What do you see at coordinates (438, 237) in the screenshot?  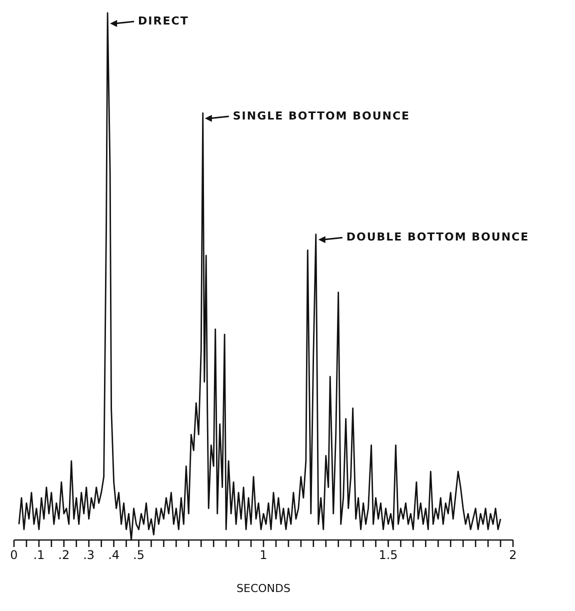 I see `annotation: DOUBLE BOTTOM BOUNCE` at bounding box center [438, 237].